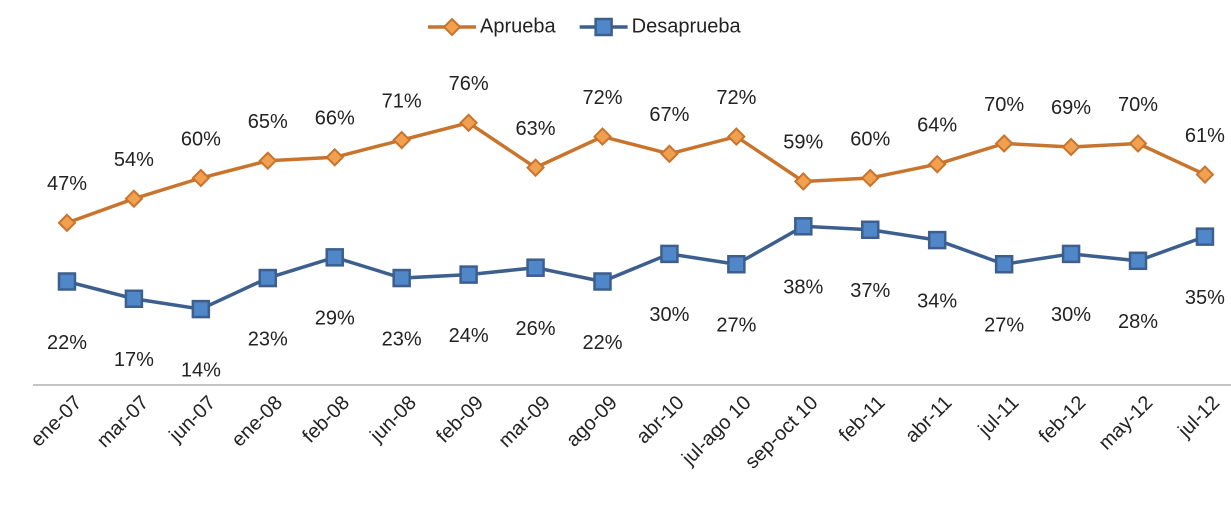 The image size is (1231, 510). I want to click on data-label: 24%, so click(469, 336).